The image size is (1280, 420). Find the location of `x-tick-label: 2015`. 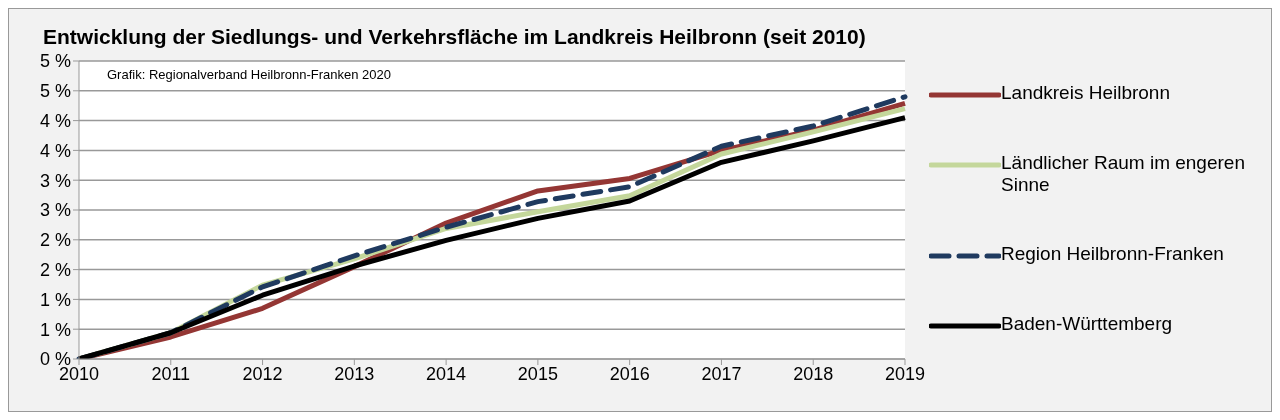

x-tick-label: 2015 is located at coordinates (537, 373).